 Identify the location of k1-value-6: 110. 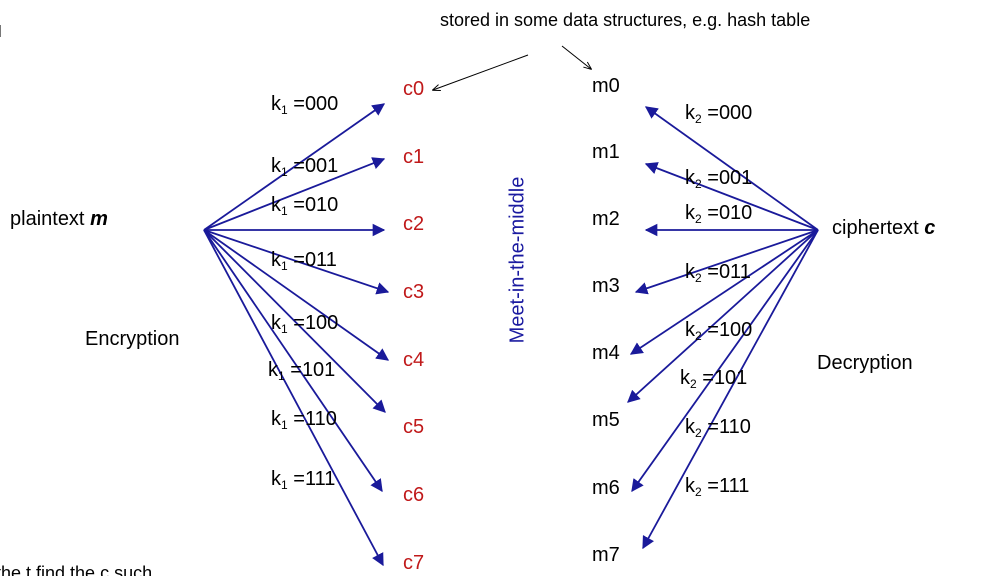
(320, 419).